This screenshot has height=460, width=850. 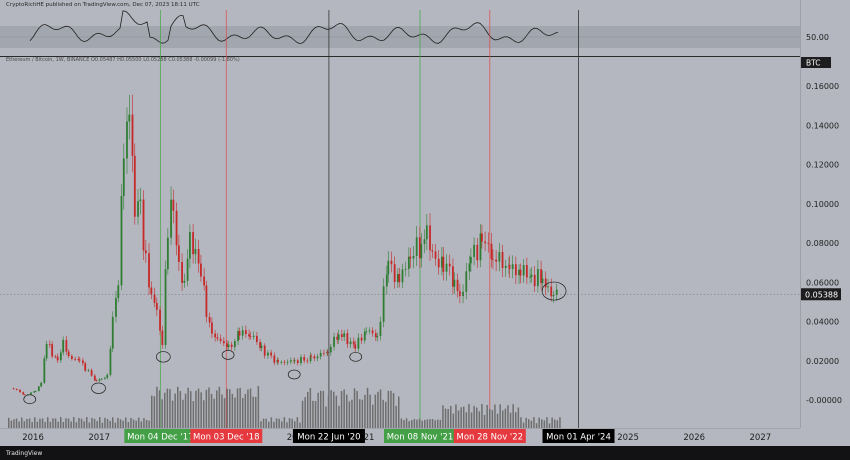 I want to click on price-tick-label: 0.06000, so click(x=822, y=282).